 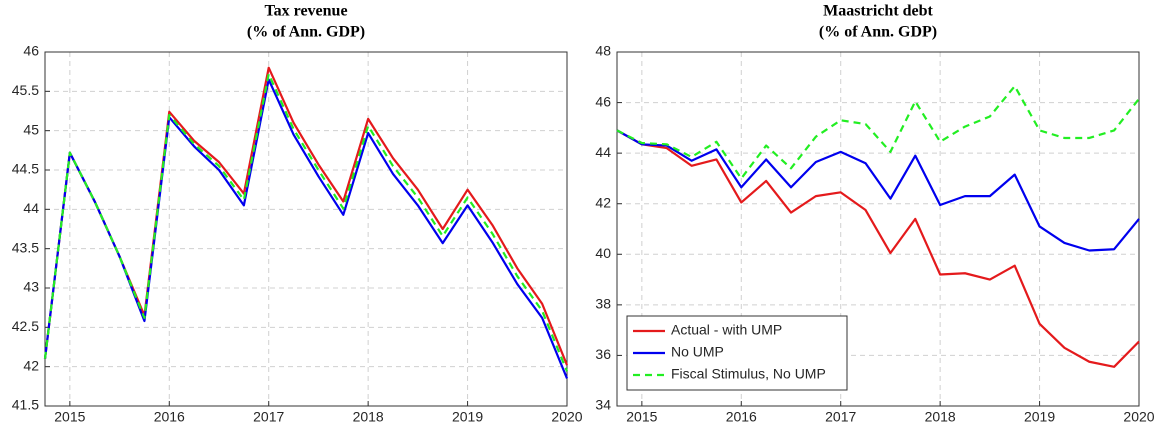 I want to click on y-tick-label: 48, so click(x=603, y=51).